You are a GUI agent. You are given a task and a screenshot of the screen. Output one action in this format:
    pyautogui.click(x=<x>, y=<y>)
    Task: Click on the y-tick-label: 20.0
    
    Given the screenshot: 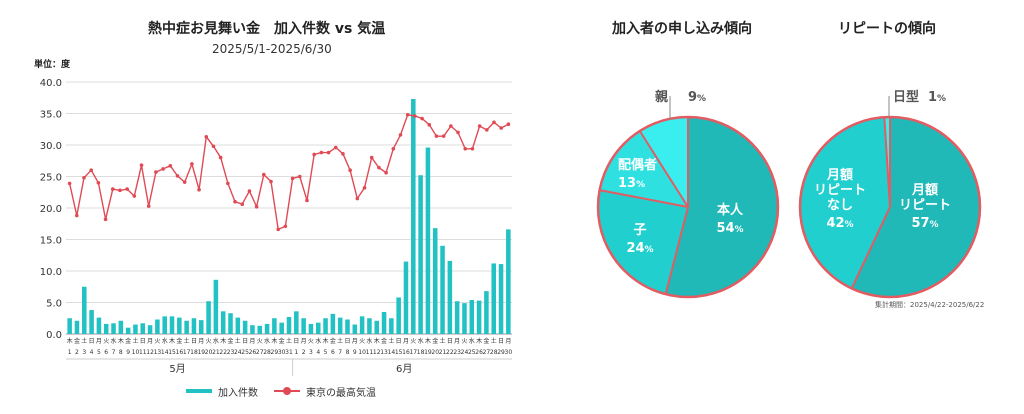 What is the action you would take?
    pyautogui.click(x=51, y=209)
    